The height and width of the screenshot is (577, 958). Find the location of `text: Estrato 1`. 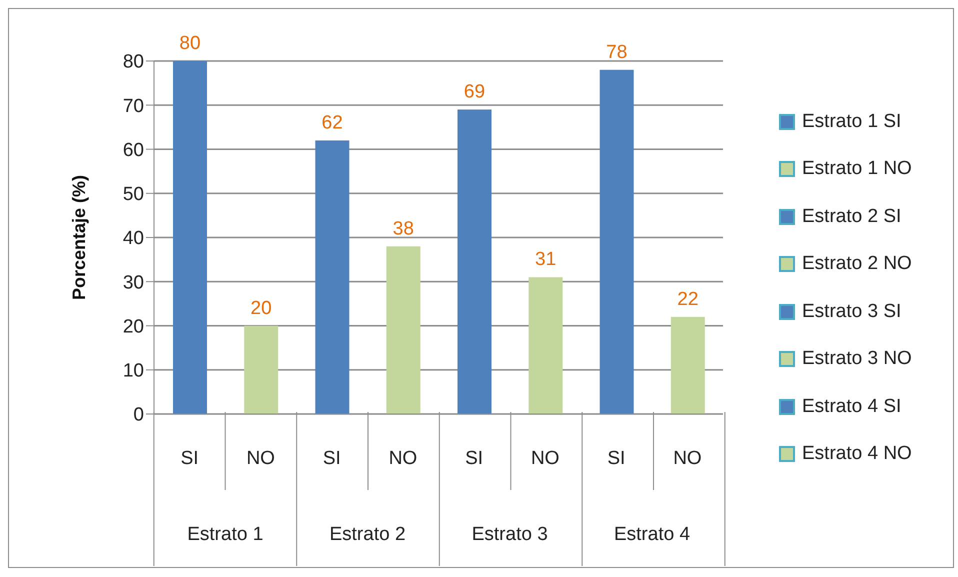

text: Estrato 1 is located at coordinates (225, 534).